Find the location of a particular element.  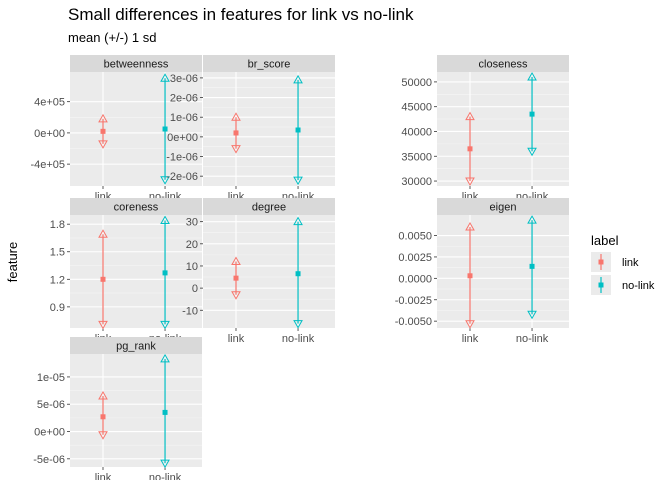

y-tick-label: 1.5 is located at coordinates (57, 253).